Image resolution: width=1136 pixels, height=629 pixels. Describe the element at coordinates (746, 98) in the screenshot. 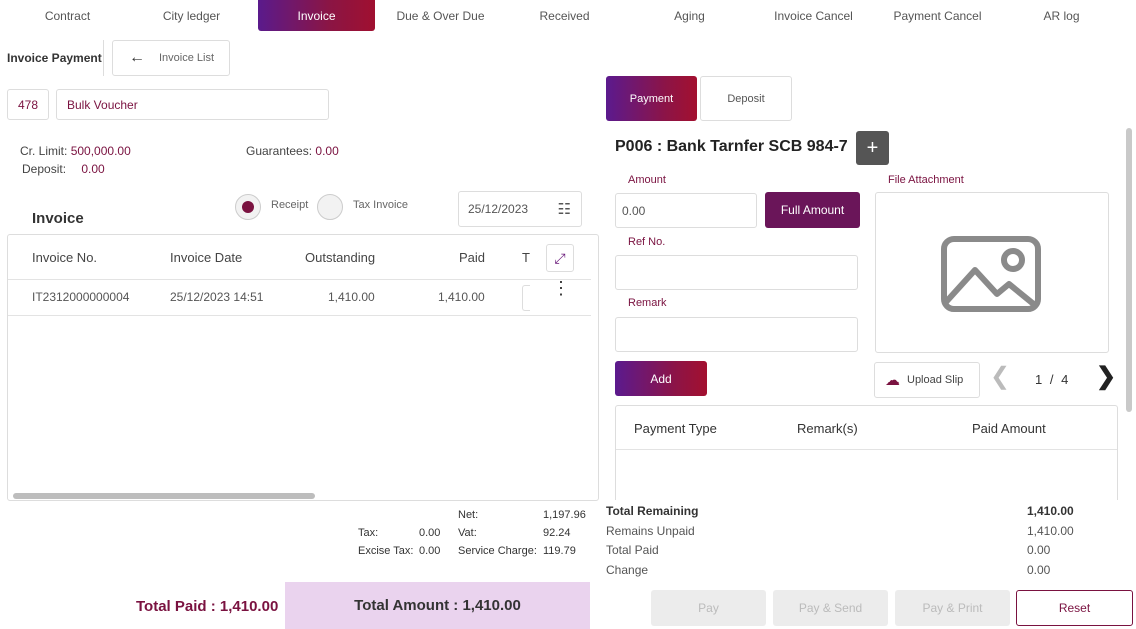

I see `tab-deposit: Deposit` at that location.